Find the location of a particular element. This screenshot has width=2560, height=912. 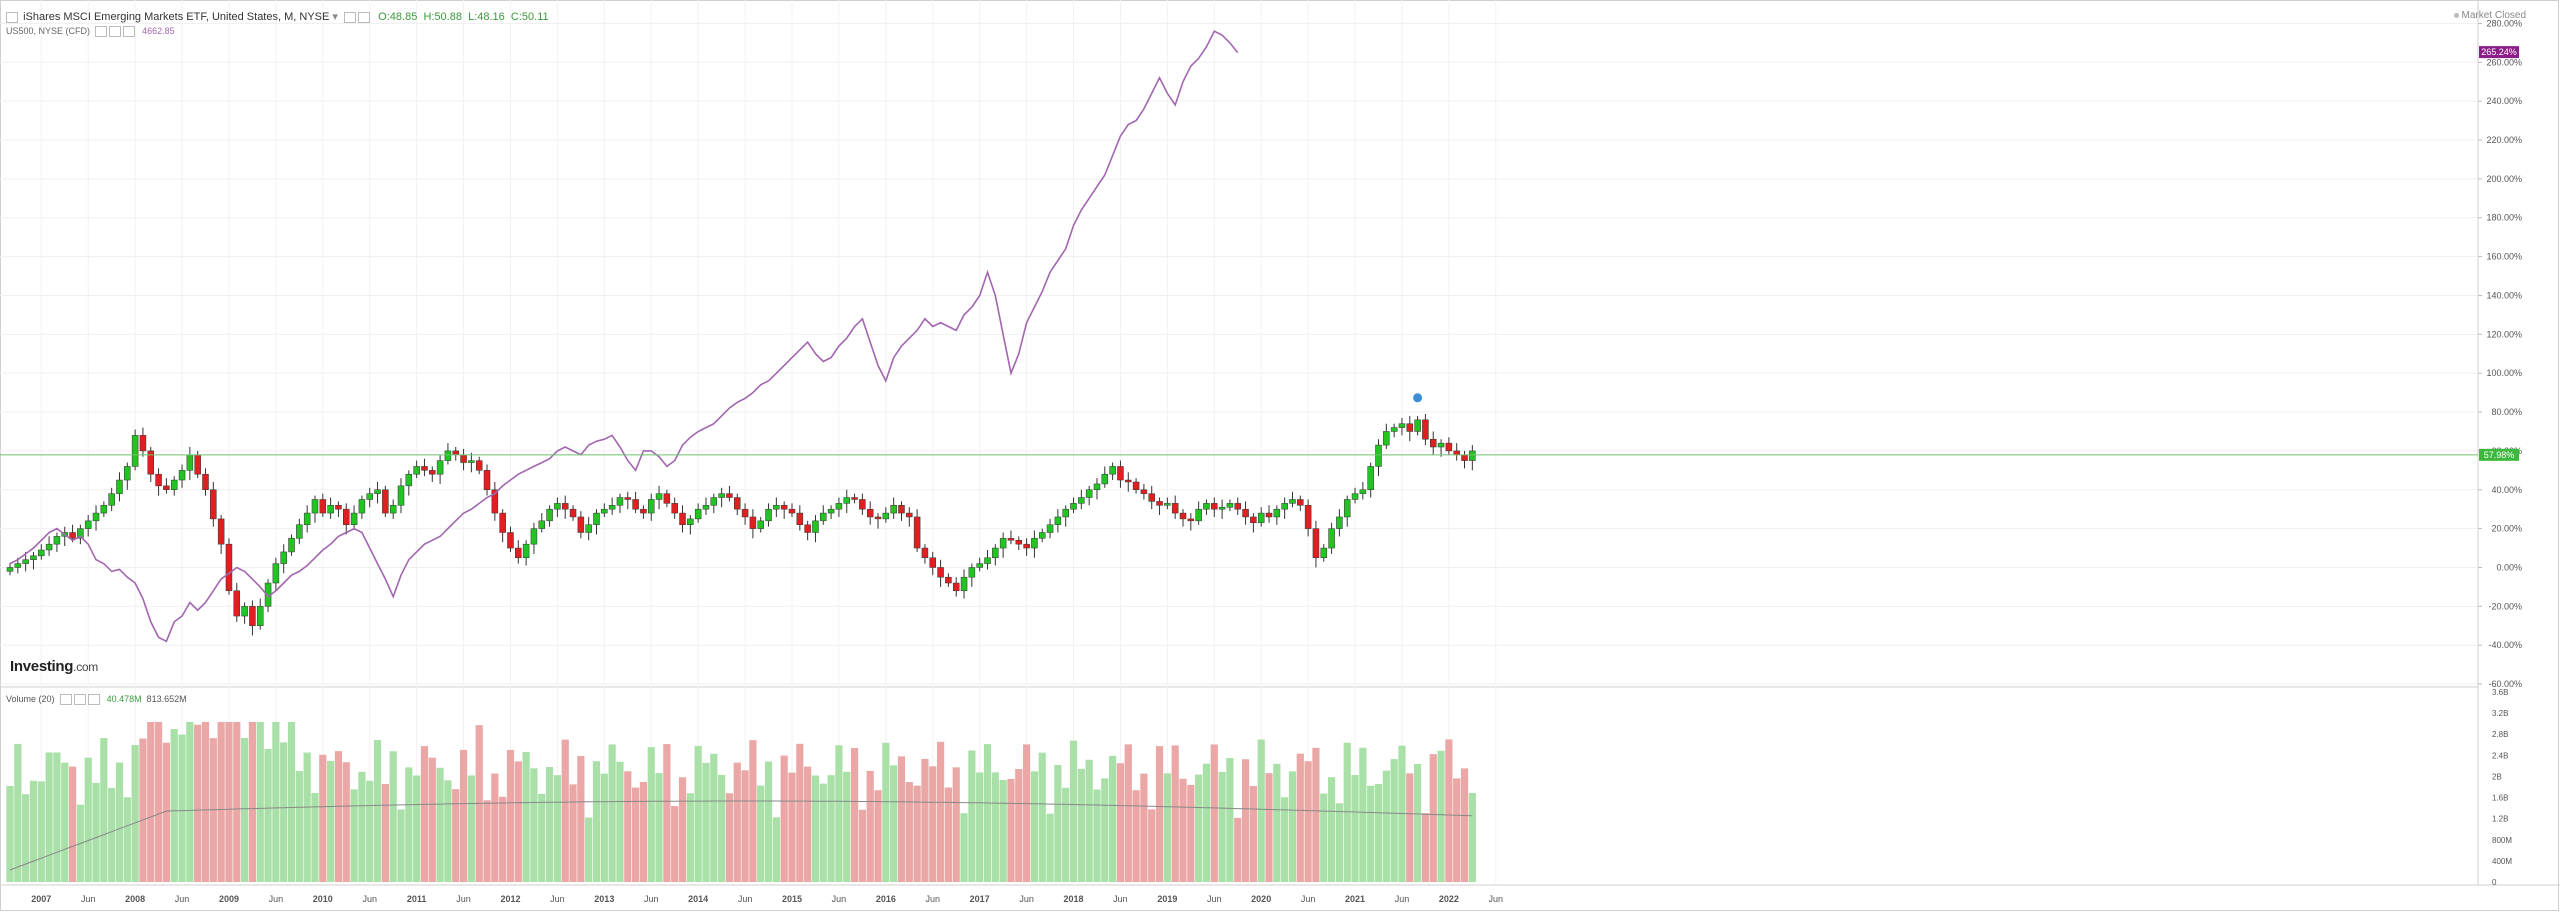

y-tick-label: 180.00% is located at coordinates (2504, 218).